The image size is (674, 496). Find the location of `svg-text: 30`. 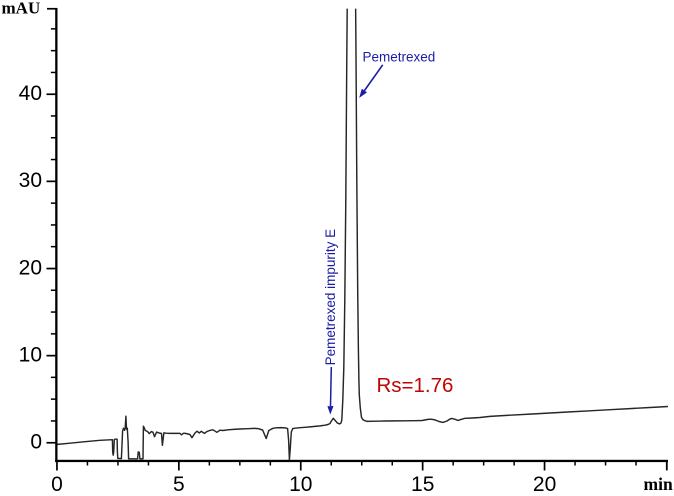

svg-text: 30 is located at coordinates (30, 180).